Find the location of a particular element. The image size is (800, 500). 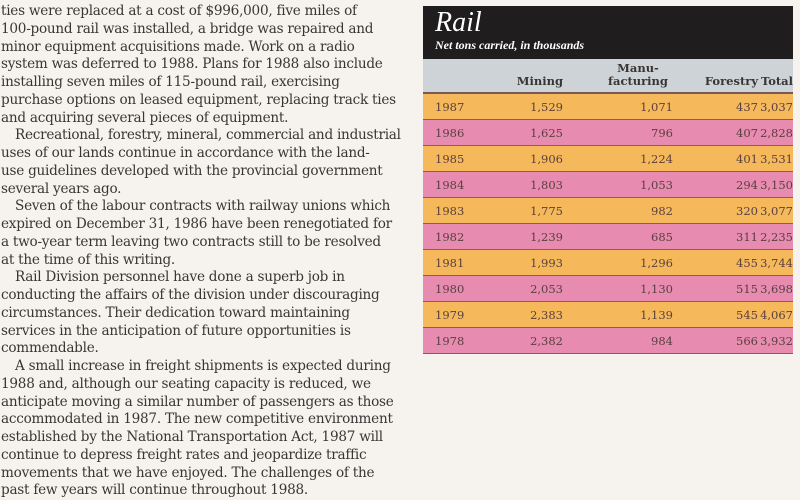

cell-forestry: 294 is located at coordinates (747, 184).